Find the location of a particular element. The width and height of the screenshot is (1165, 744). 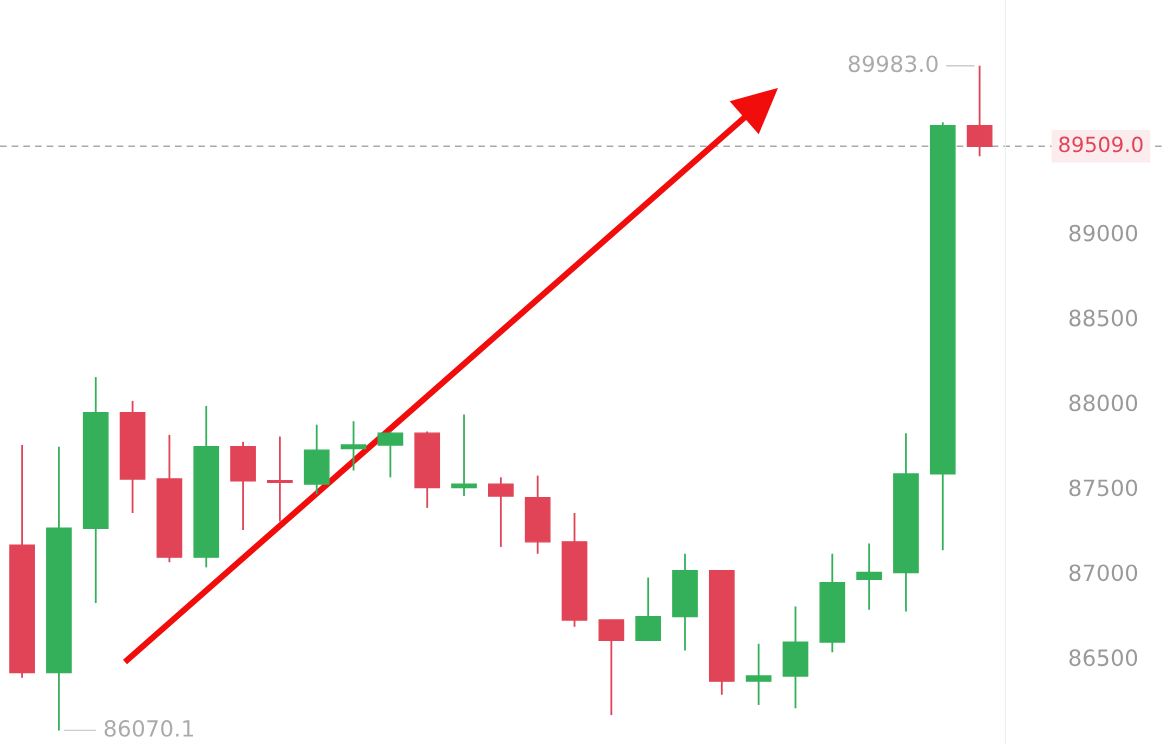

annotation: 89983.0 is located at coordinates (893, 64).